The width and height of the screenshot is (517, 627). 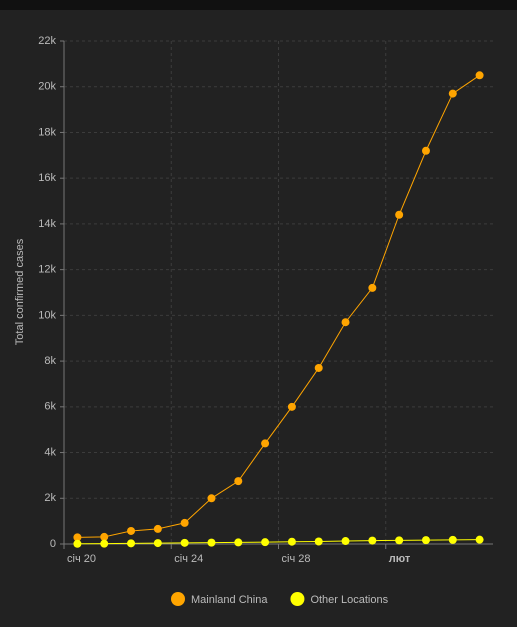 What do you see at coordinates (50, 498) in the screenshot?
I see `y-tick-label: 2k` at bounding box center [50, 498].